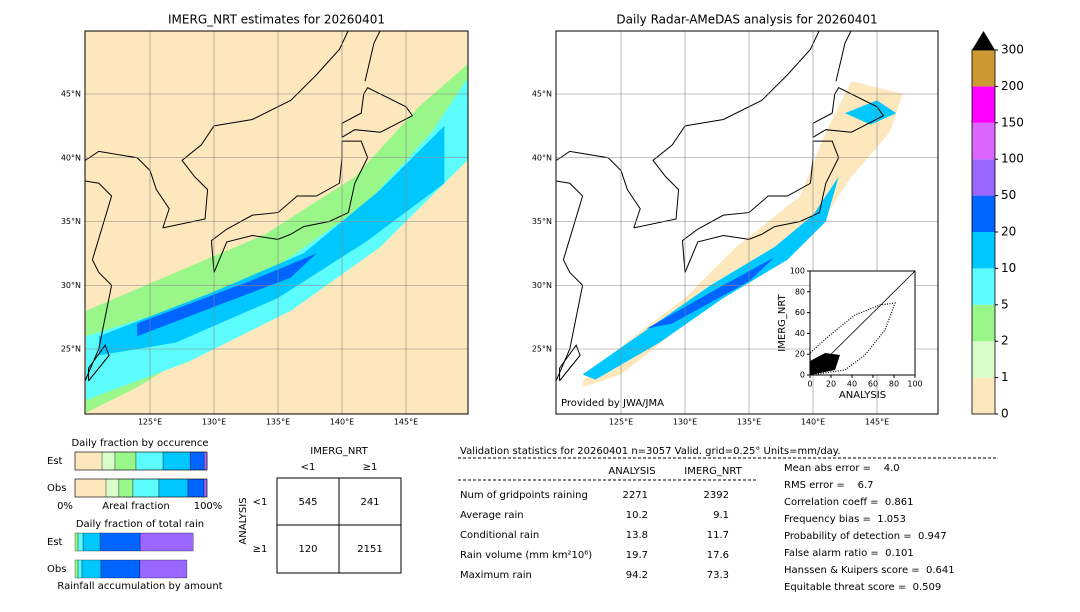  Describe the element at coordinates (718, 555) in the screenshot. I see `stat-value: 17.6` at that location.